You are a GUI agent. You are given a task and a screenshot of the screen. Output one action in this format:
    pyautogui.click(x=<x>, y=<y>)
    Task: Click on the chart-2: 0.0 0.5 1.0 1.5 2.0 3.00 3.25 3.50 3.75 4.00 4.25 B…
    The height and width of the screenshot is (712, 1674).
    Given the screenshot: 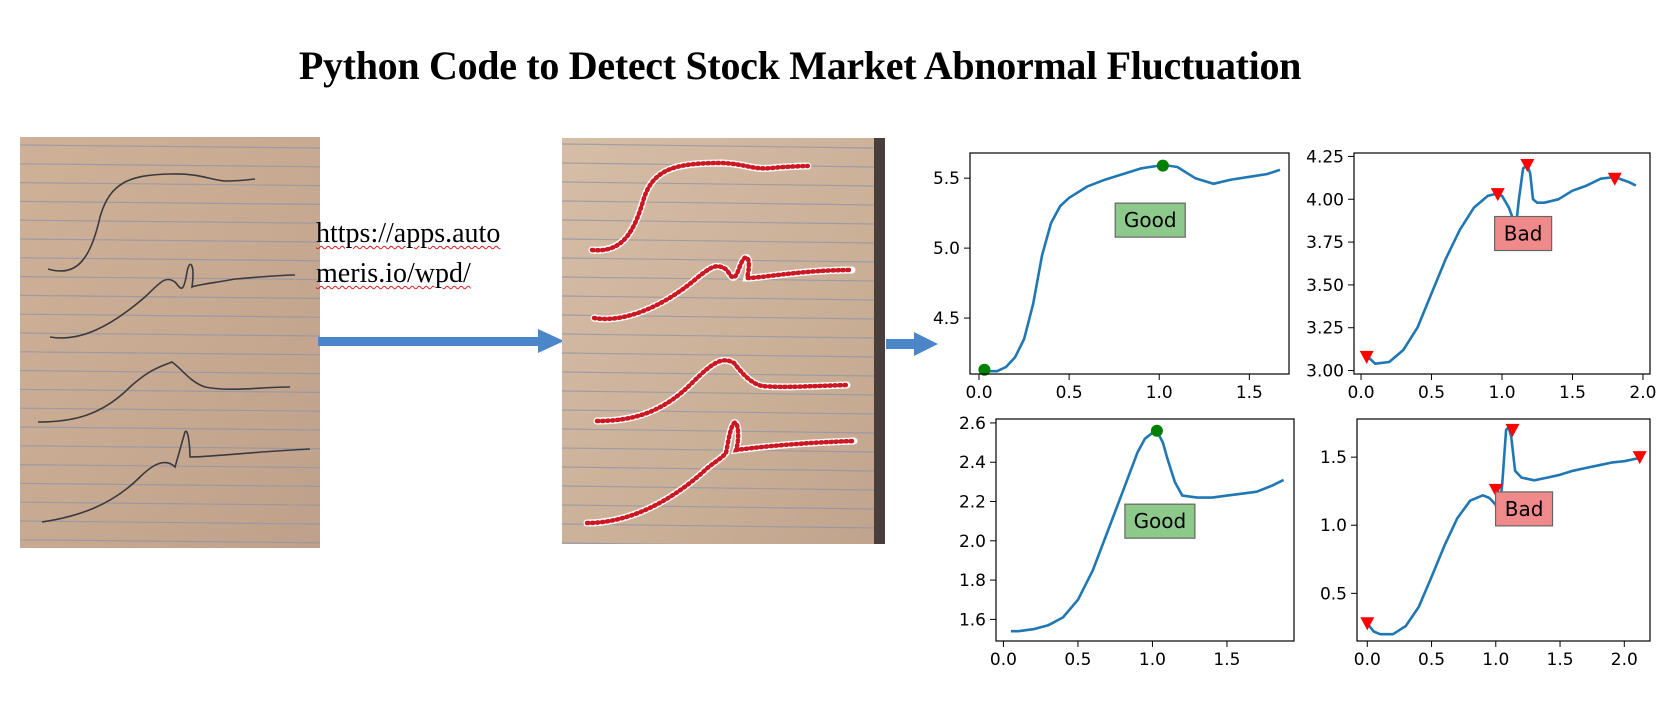 What is the action you would take?
    pyautogui.click(x=1481, y=275)
    